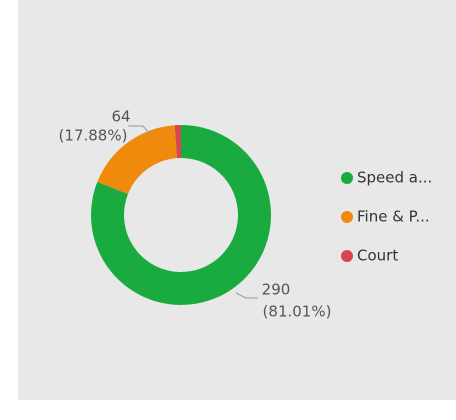 The width and height of the screenshot is (456, 420). I want to click on legend: Speed a... Fine & P... Court, so click(386, 217).